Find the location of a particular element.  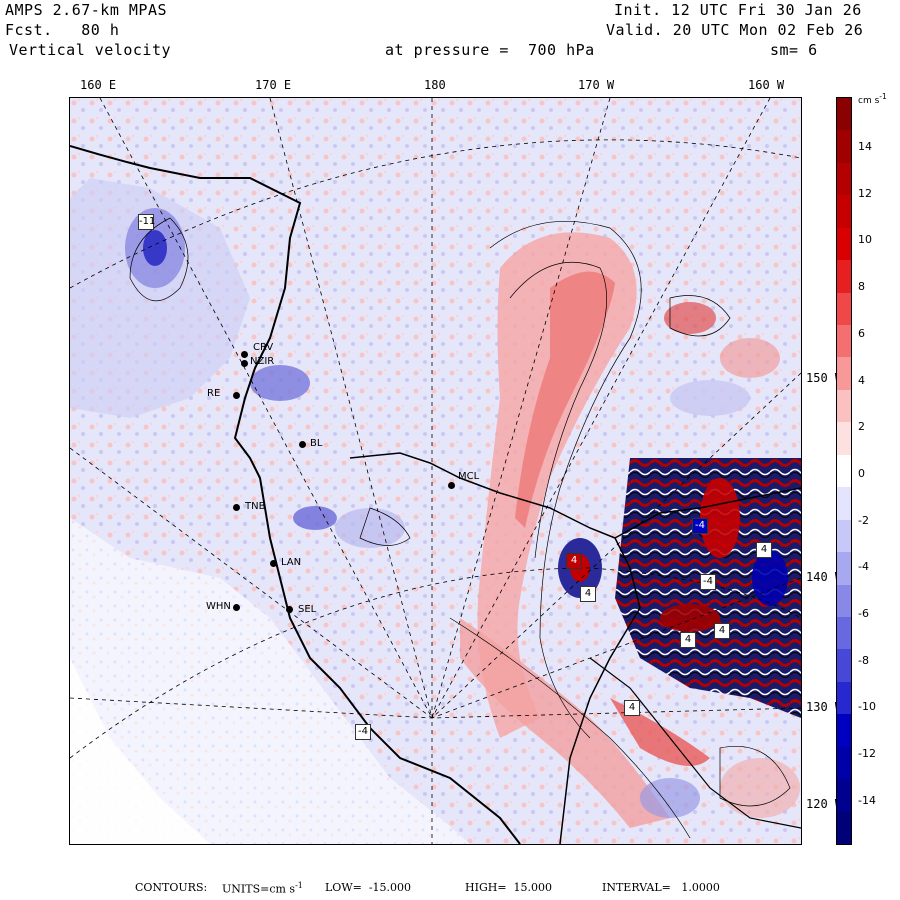

colorbar-tick-label: 14 is located at coordinates (865, 146).